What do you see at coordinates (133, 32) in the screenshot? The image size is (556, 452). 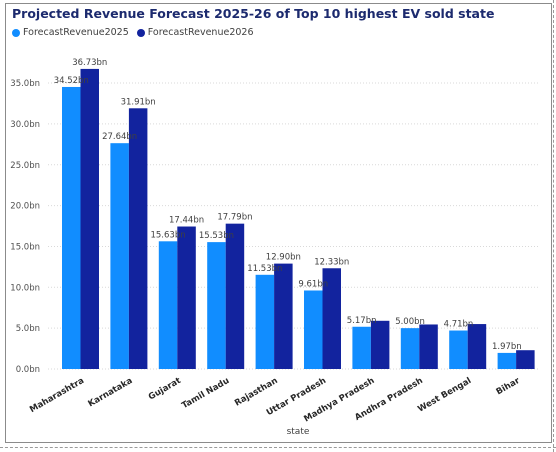 I see `legend: ForecastRevenue2025 ForecastRevenue2026` at bounding box center [133, 32].